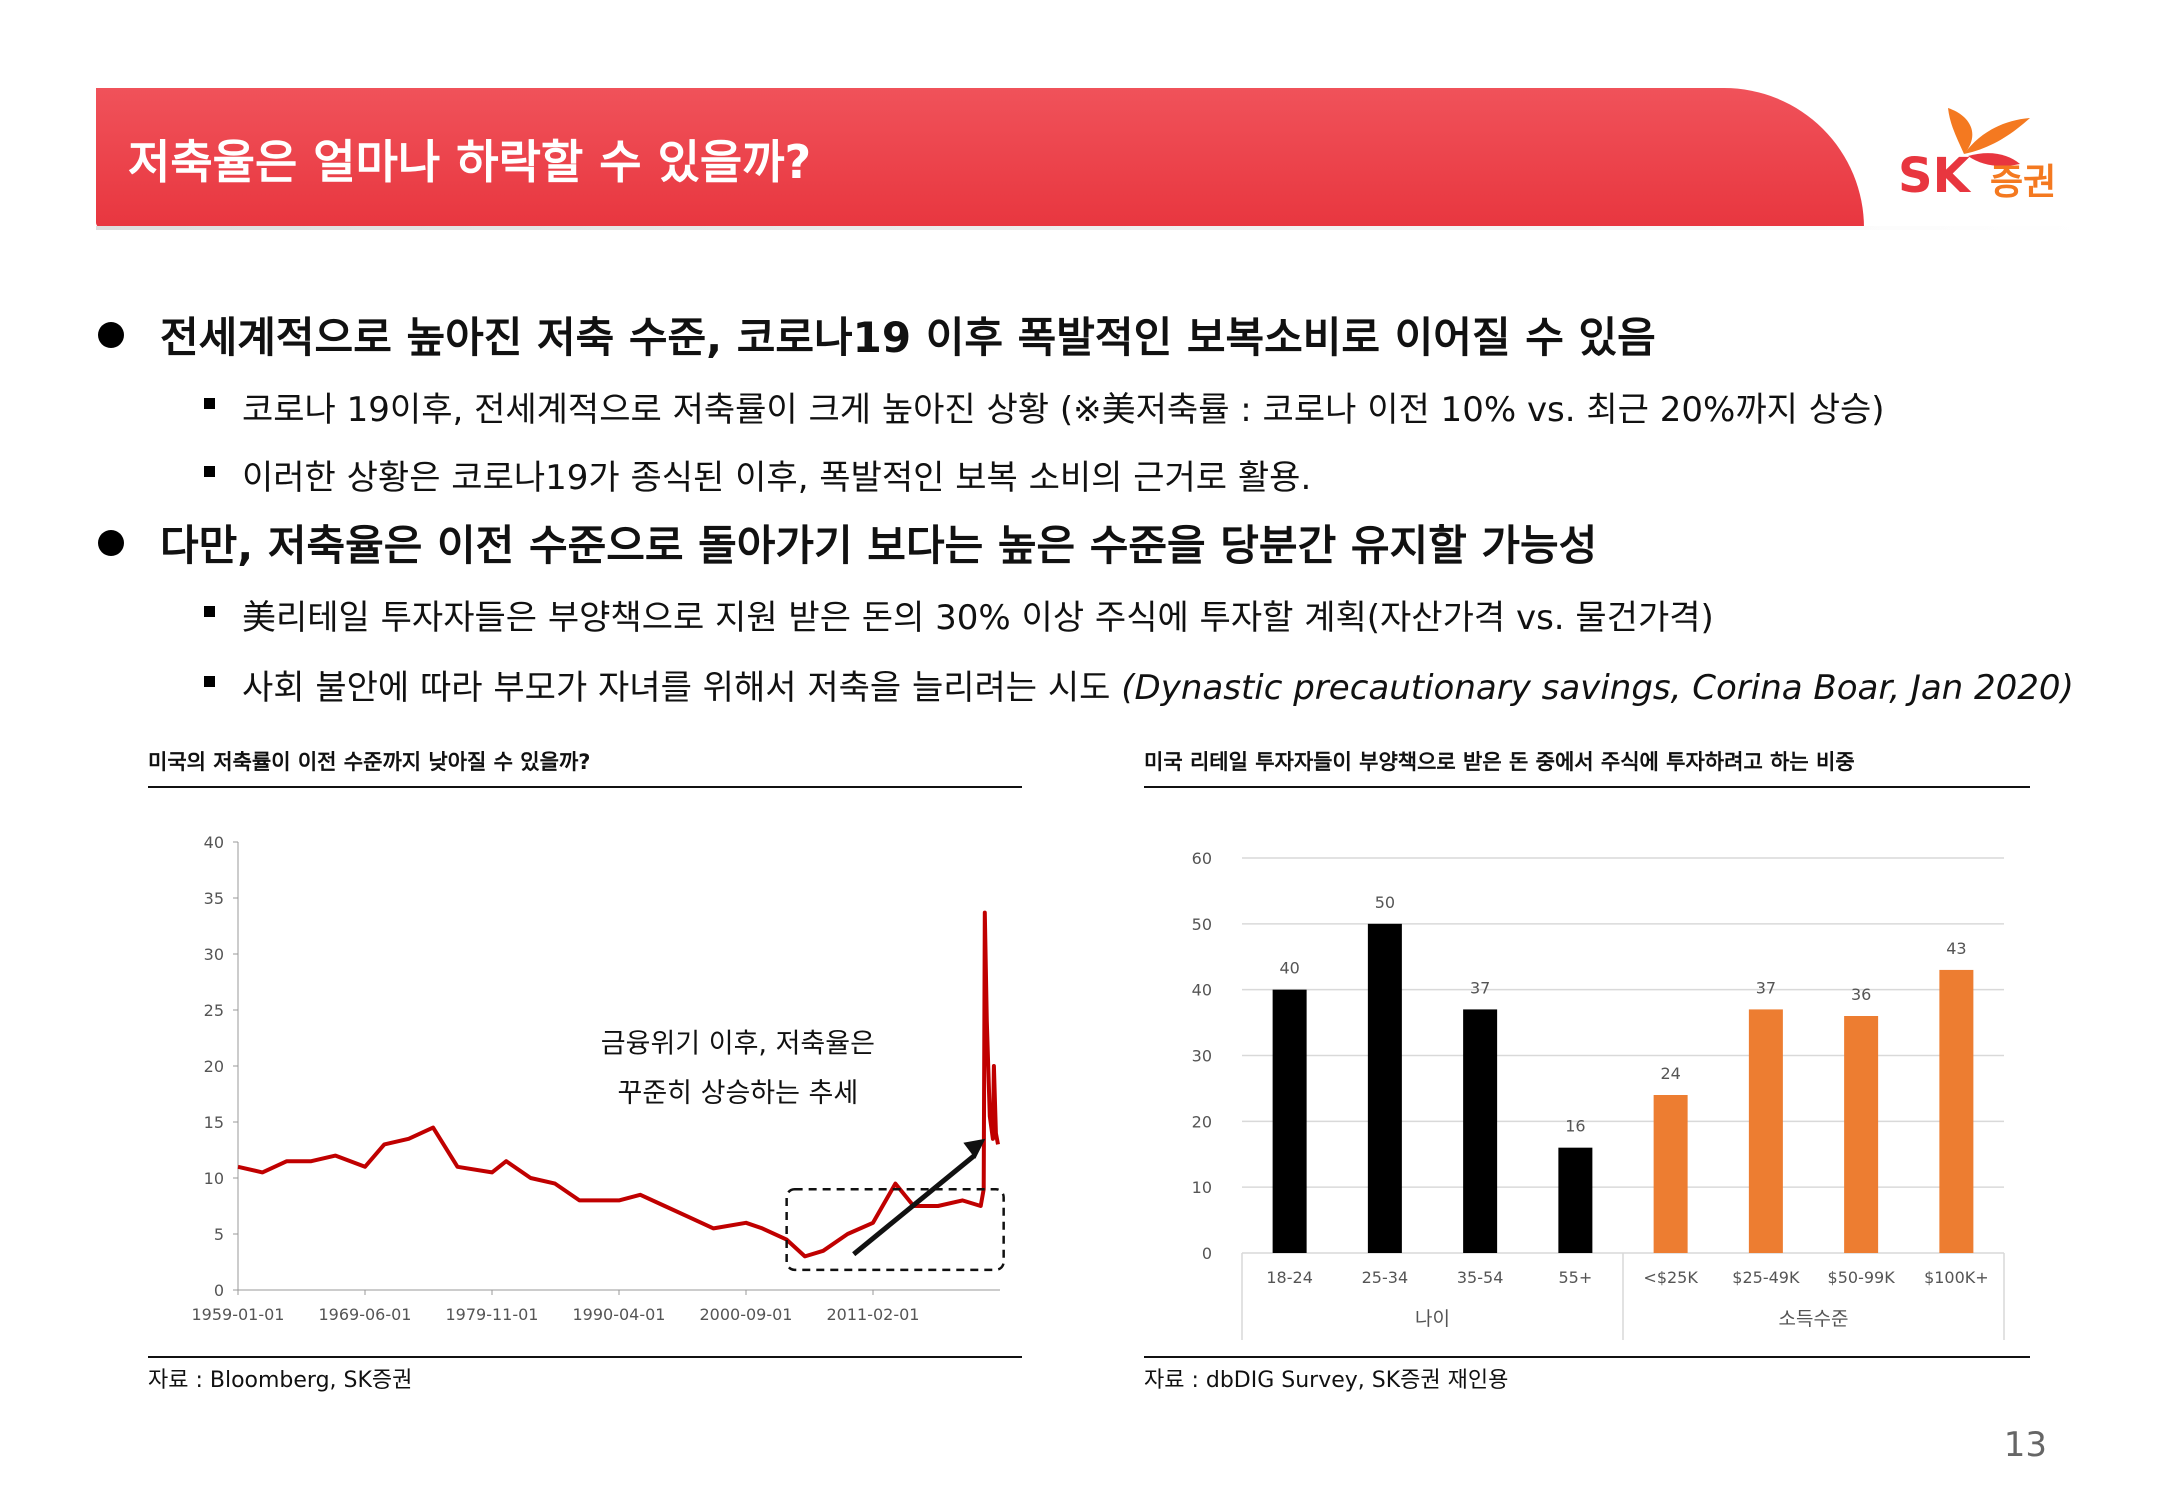 This screenshot has height=1500, width=2167. I want to click on bar-value-label: 24, so click(1670, 1073).